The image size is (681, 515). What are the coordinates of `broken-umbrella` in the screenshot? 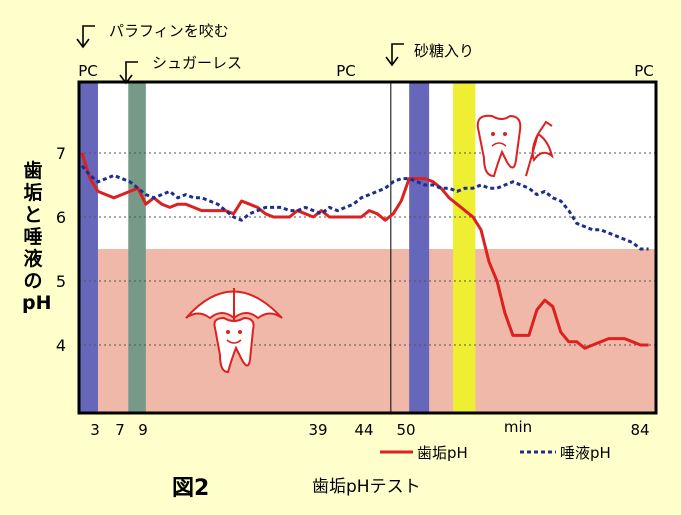 It's located at (539, 155).